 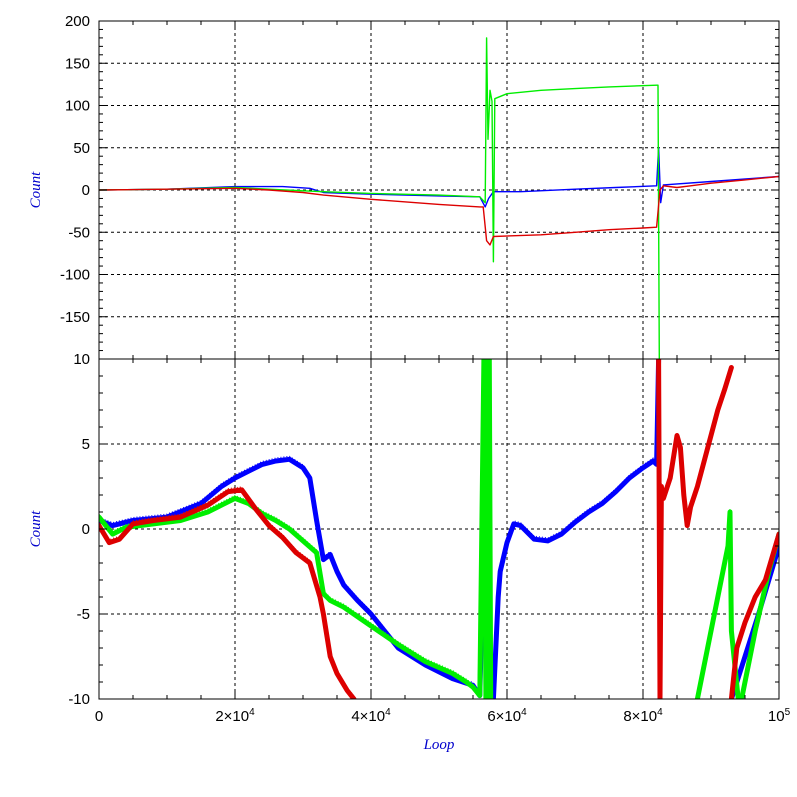 I want to click on y-tick-label: -150, so click(x=75, y=317).